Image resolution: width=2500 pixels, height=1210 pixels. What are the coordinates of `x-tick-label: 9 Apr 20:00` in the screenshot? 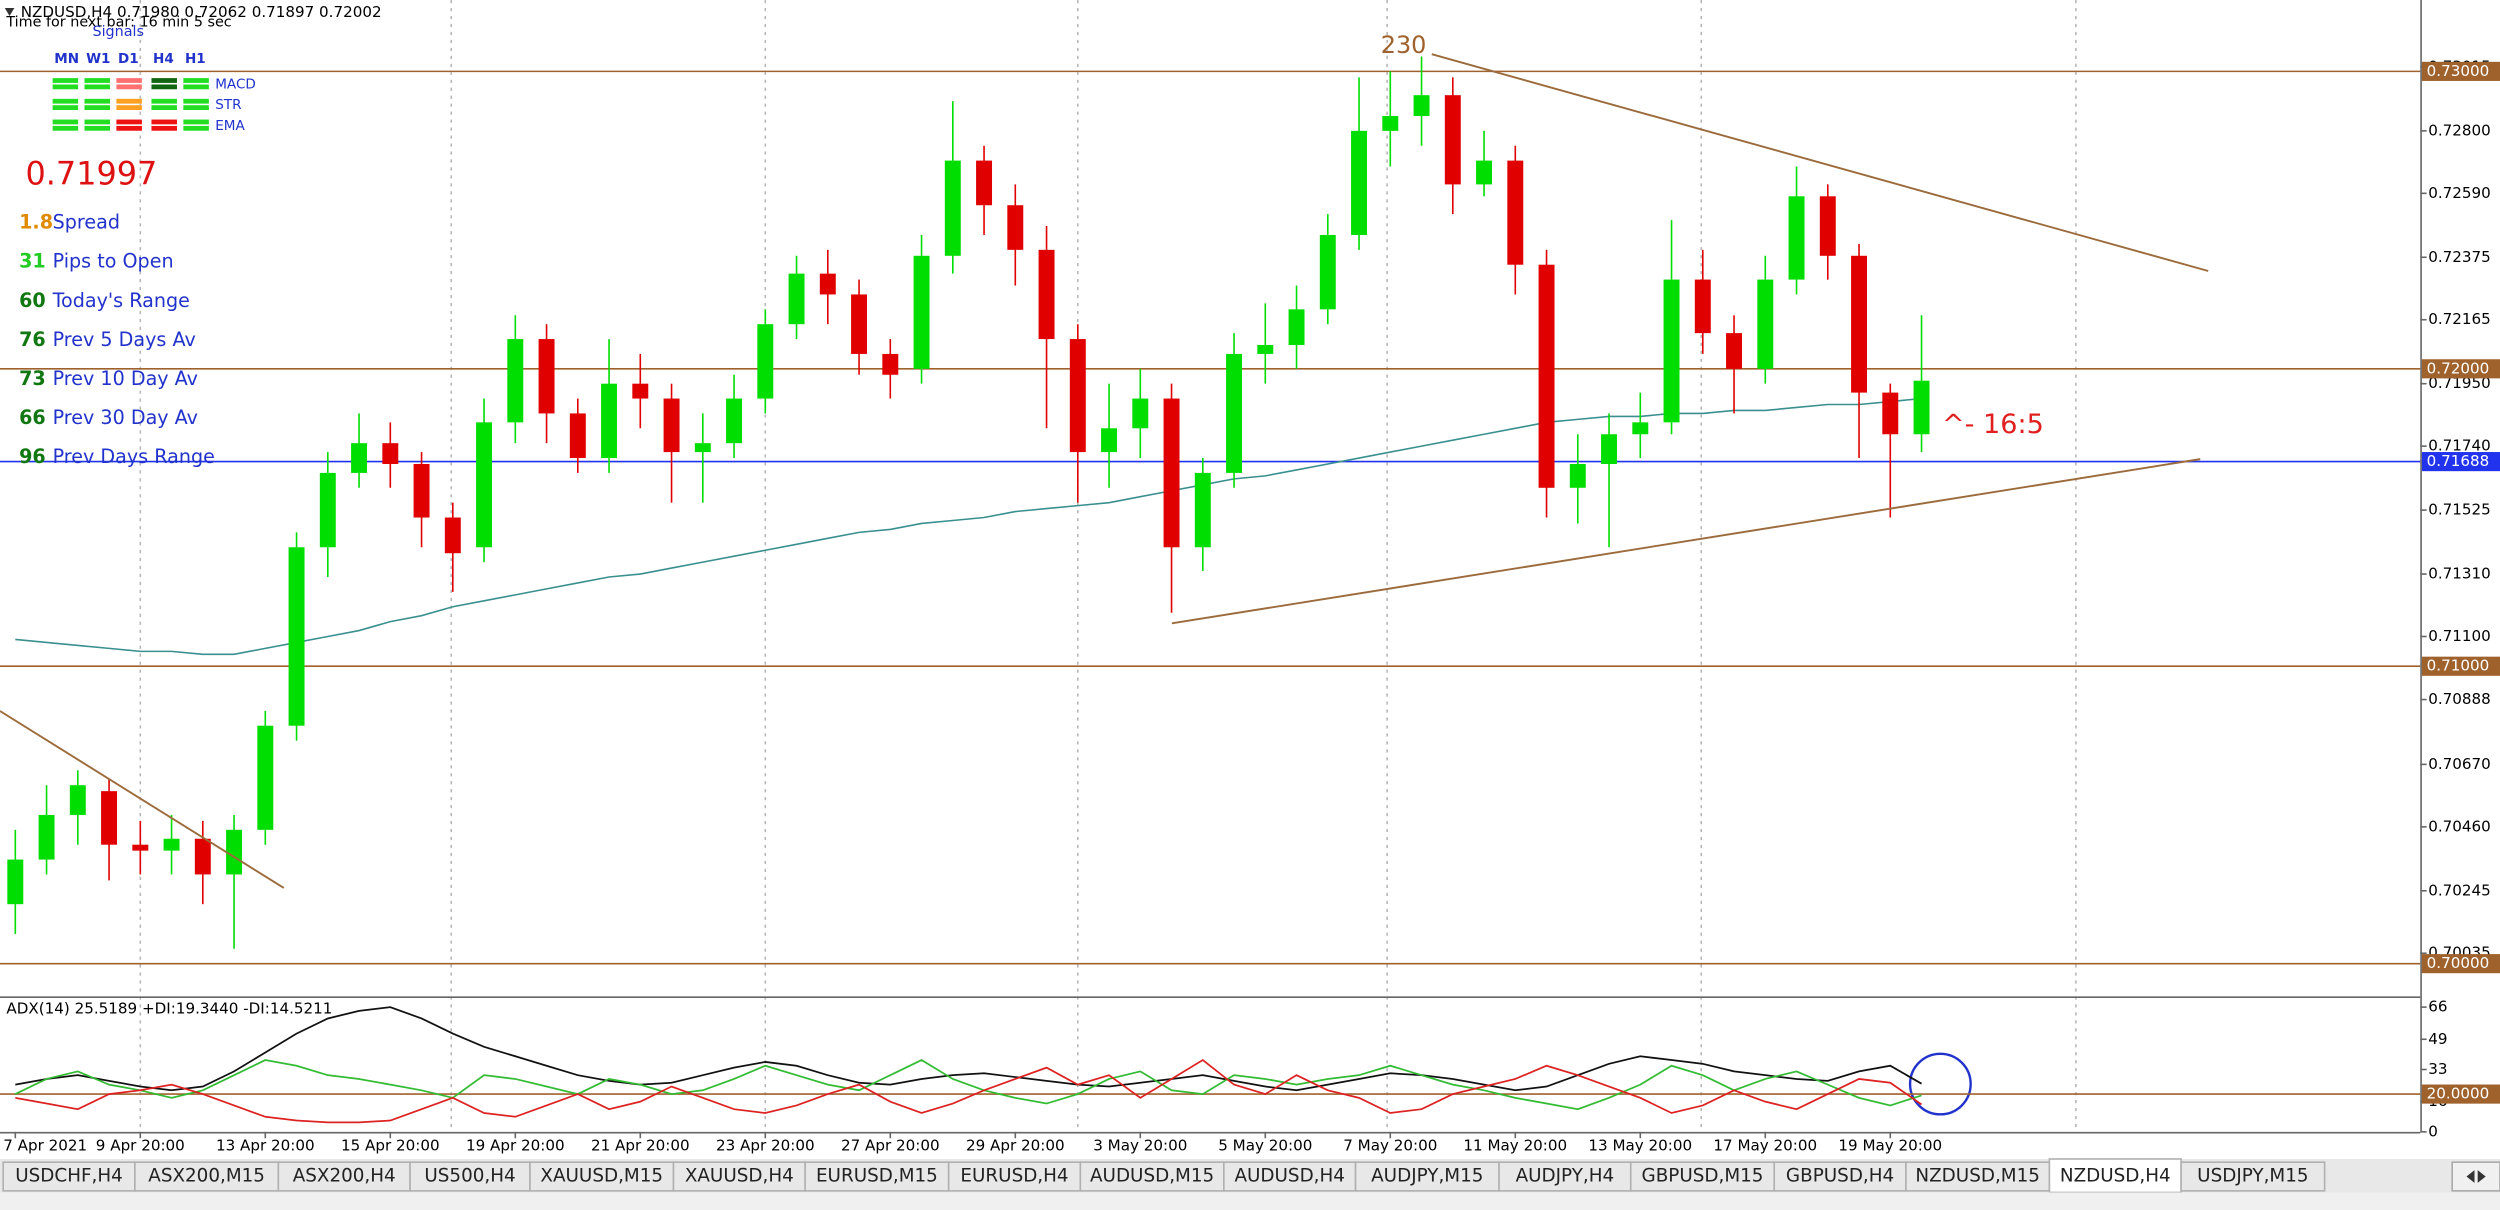 It's located at (140, 1146).